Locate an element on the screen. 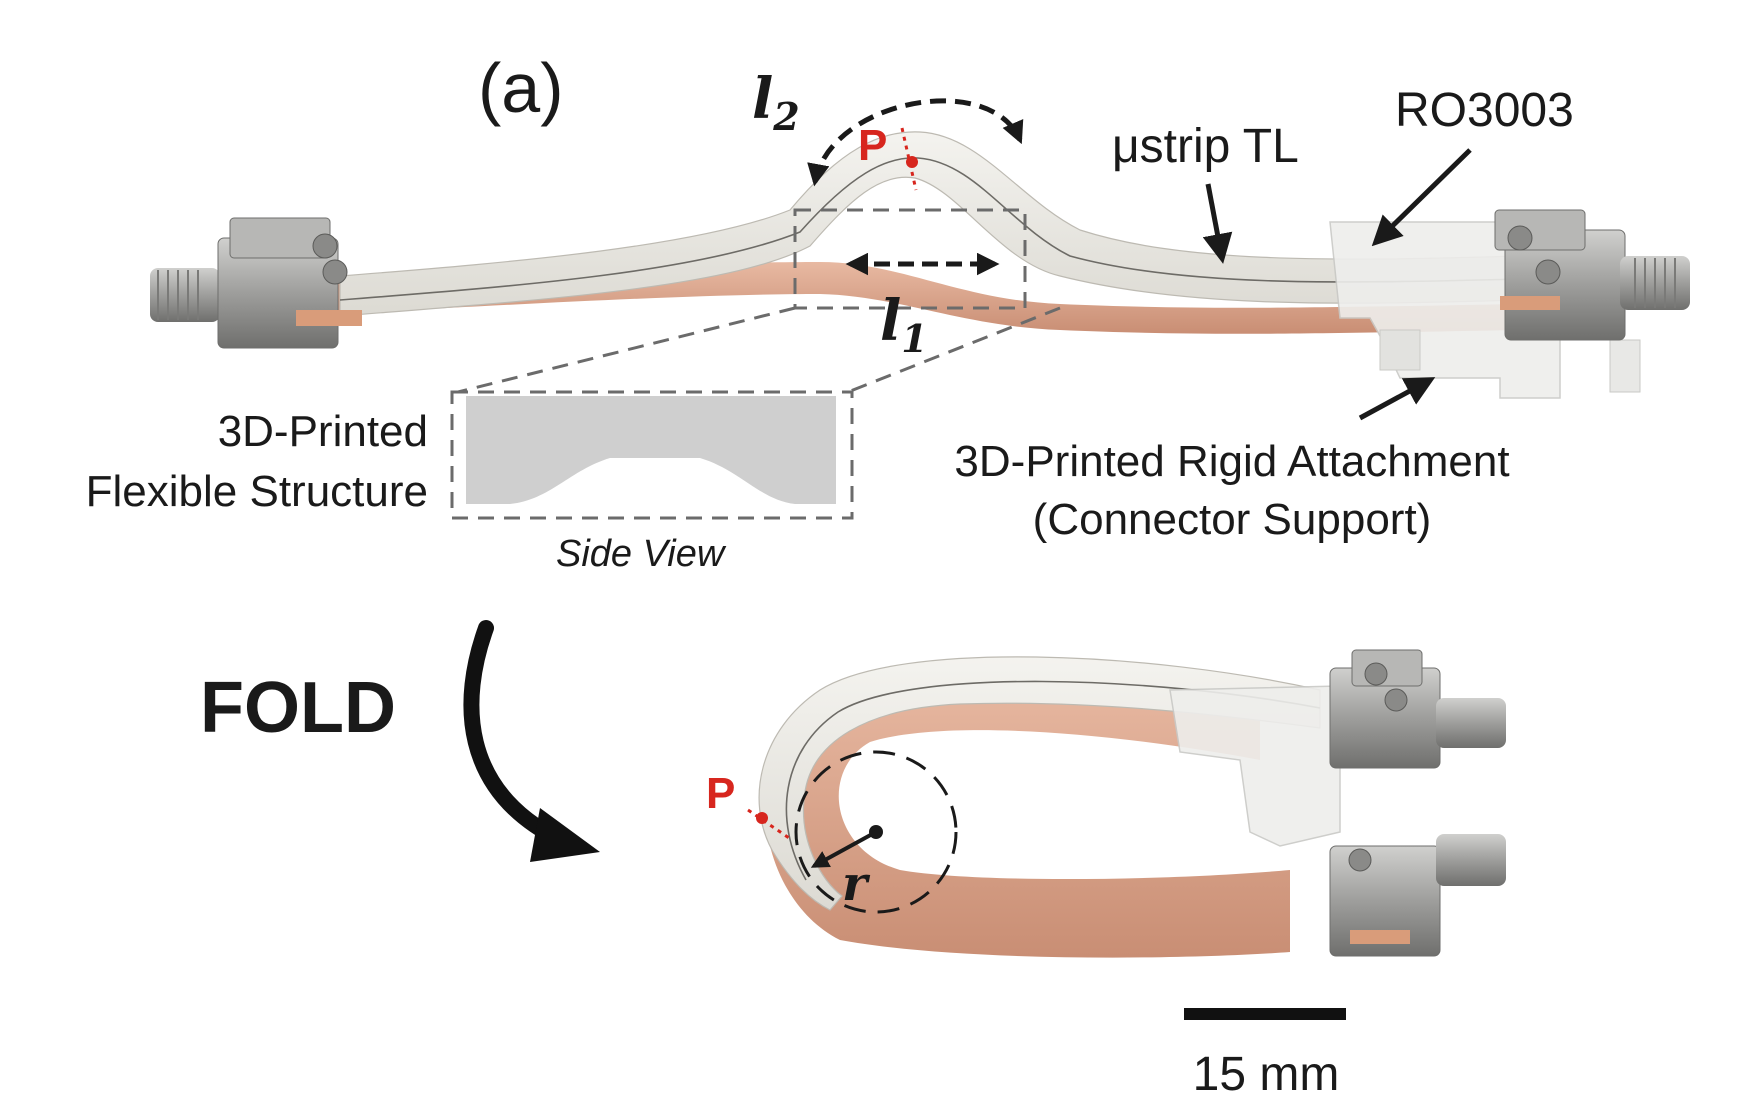 The width and height of the screenshot is (1744, 1112). folded-device is located at coordinates (1132, 803).